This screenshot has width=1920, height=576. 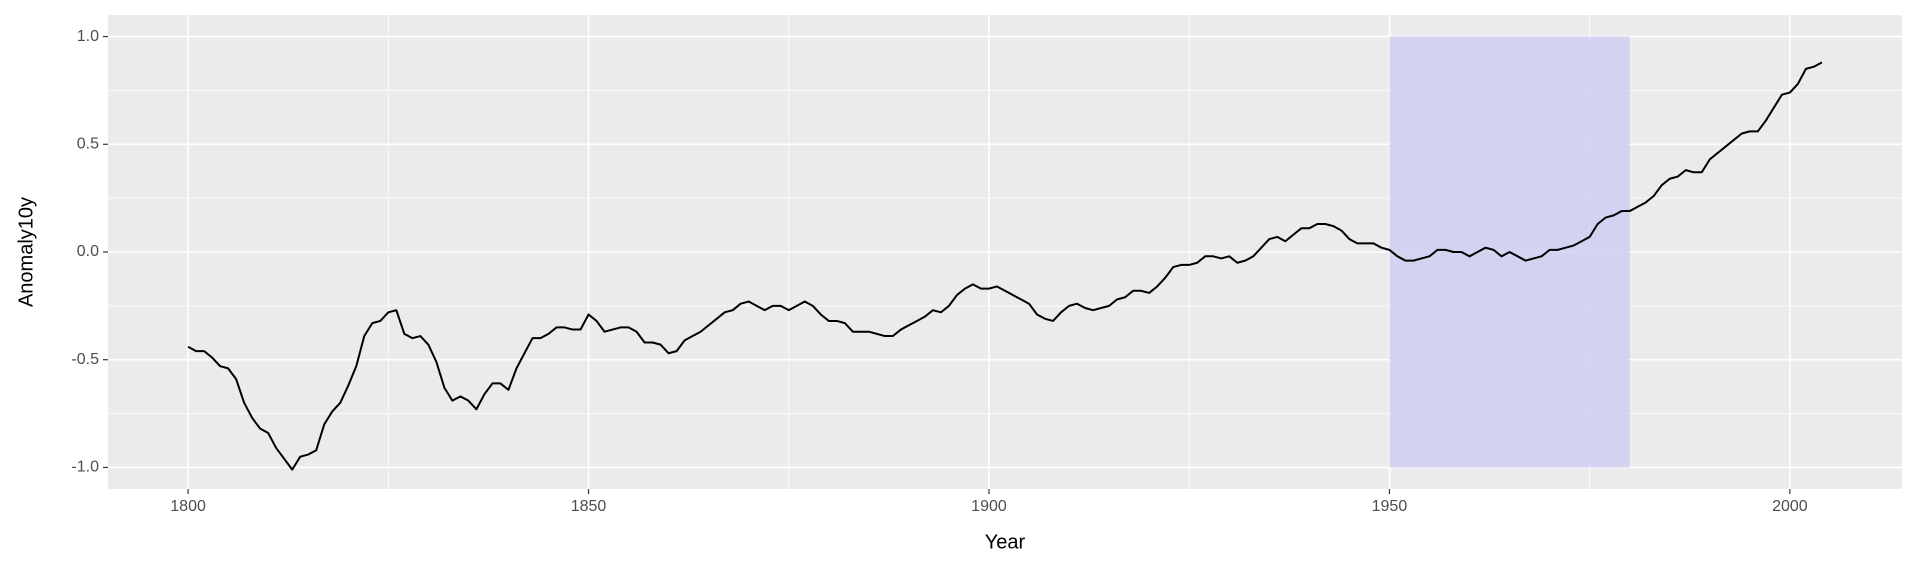 I want to click on x-tick-label: 1900, so click(x=989, y=506).